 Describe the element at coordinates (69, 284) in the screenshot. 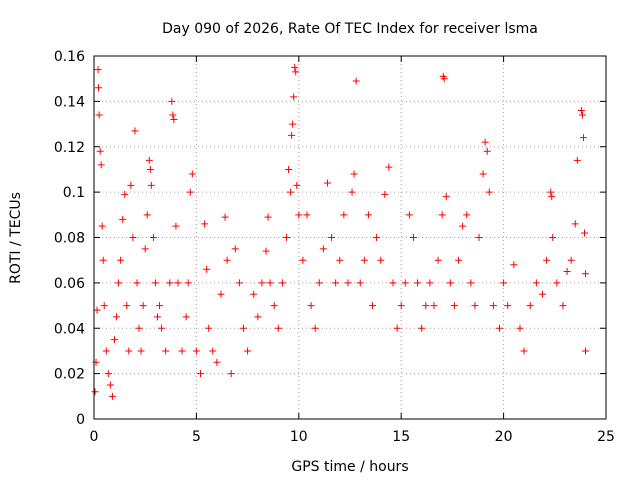

I see `y-tick-label: 0.06` at that location.